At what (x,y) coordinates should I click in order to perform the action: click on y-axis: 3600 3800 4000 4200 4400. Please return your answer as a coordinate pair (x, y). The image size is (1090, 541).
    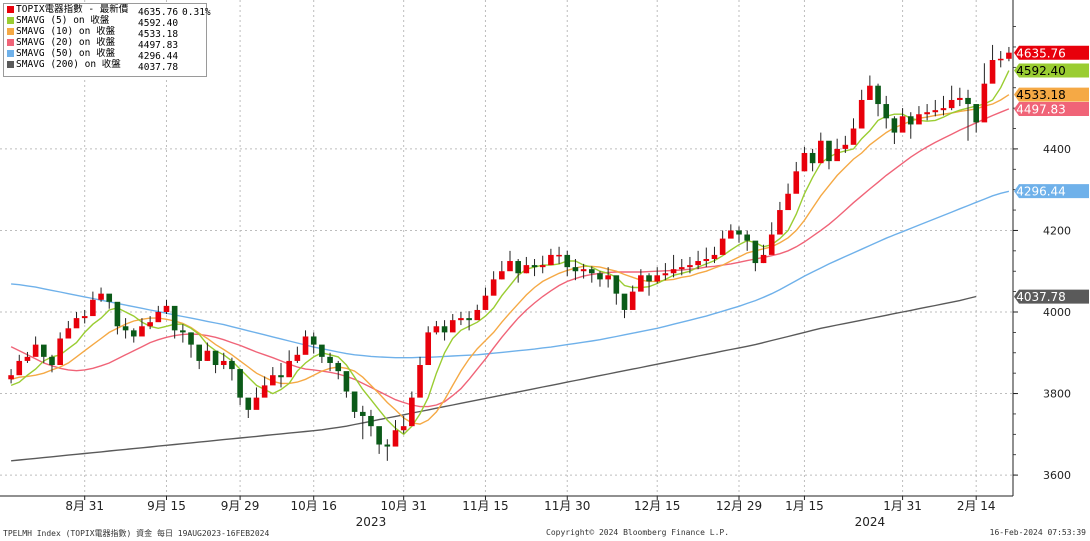
    Looking at the image, I should click on (1041, 248).